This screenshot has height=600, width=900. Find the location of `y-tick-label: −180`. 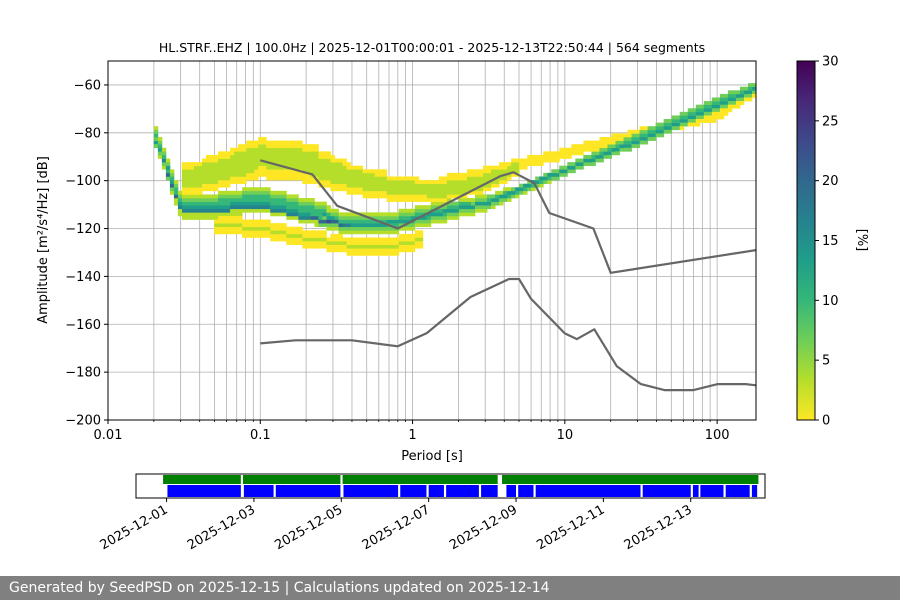

y-tick-label: −180 is located at coordinates (83, 373).